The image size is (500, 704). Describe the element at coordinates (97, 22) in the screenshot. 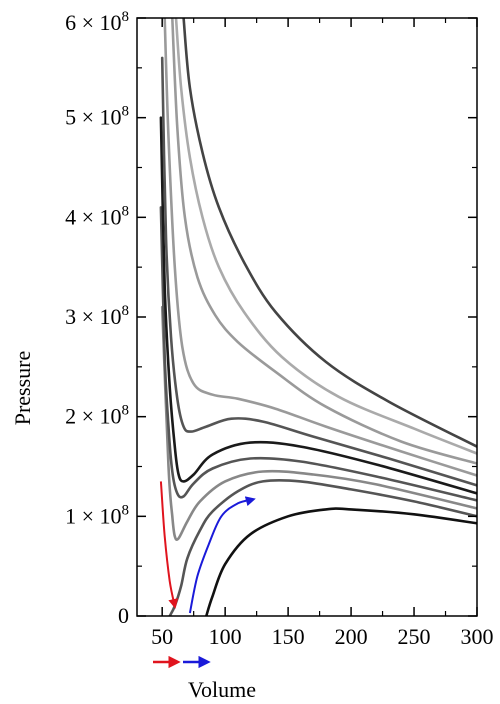

I see `y-tick-label: 6 × 10⁸` at that location.